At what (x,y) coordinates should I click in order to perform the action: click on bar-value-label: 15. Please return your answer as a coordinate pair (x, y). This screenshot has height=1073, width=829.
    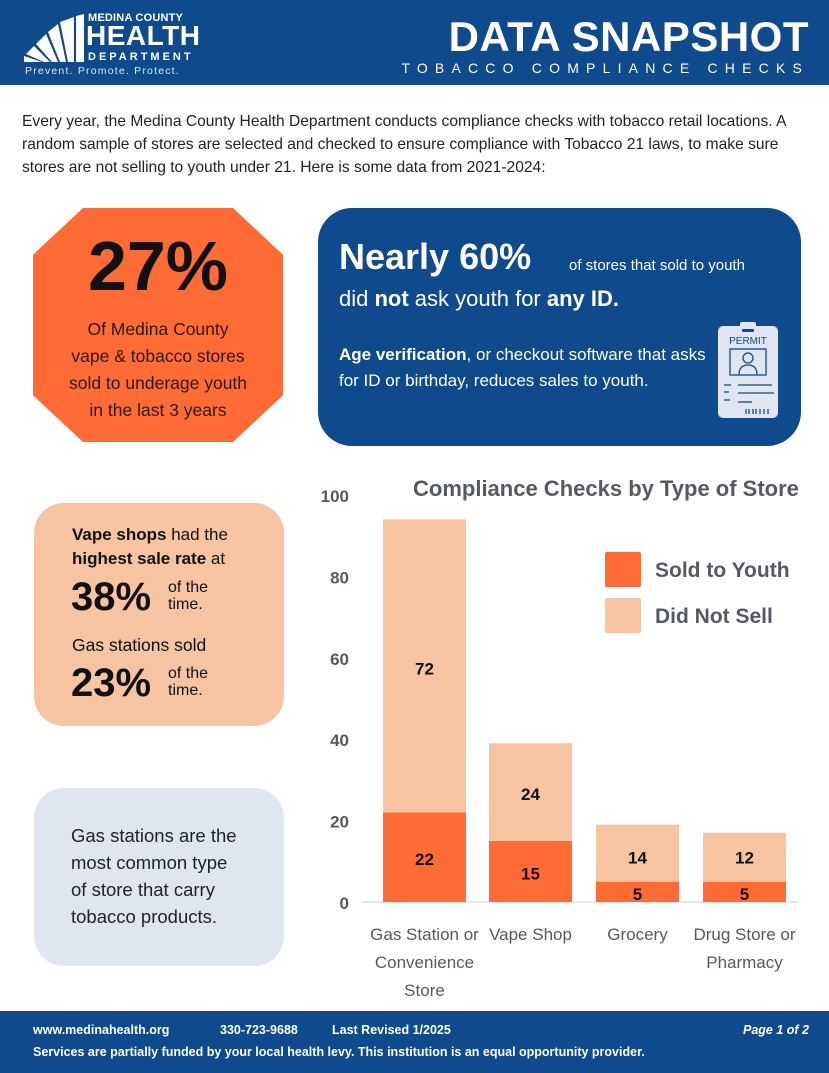
    Looking at the image, I should click on (530, 873).